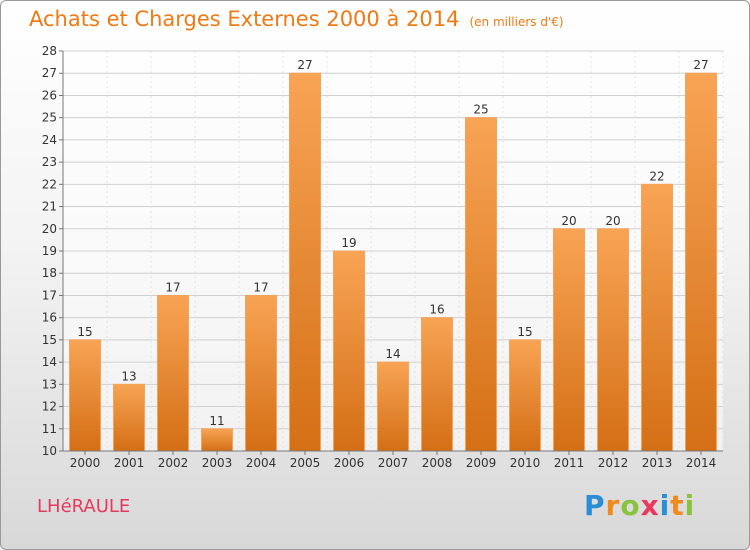 The height and width of the screenshot is (550, 750). What do you see at coordinates (49, 184) in the screenshot?
I see `y-tick-label: 22` at bounding box center [49, 184].